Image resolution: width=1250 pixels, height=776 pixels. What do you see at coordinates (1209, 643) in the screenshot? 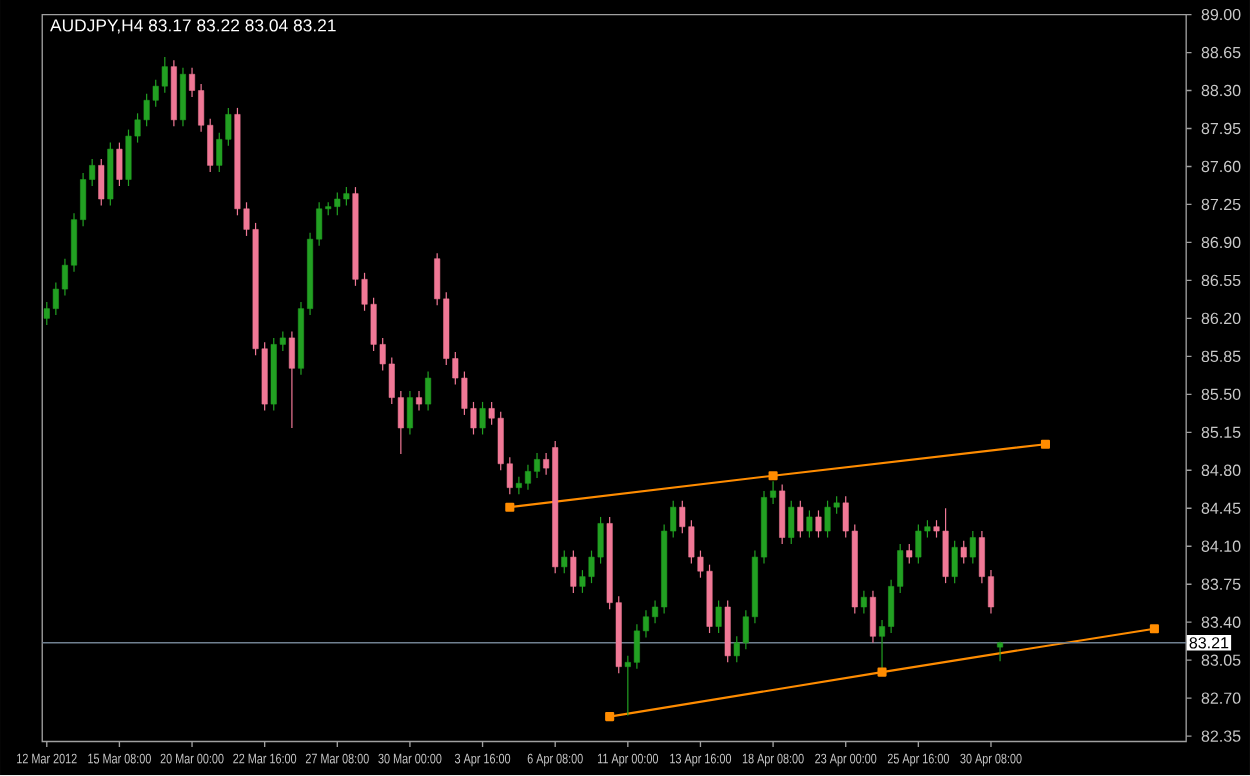
I see `ref-line-label: 83.21` at bounding box center [1209, 643].